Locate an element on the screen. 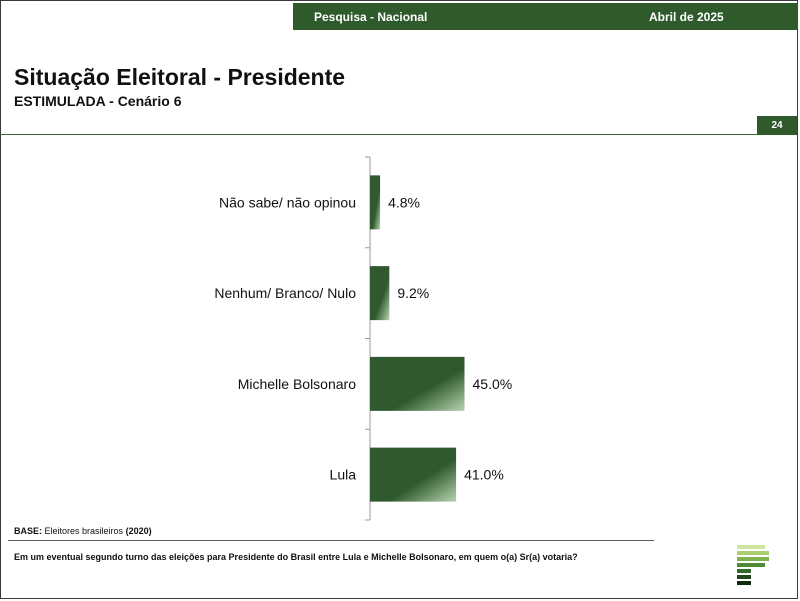 Image resolution: width=800 pixels, height=601 pixels. survey-date: Abril de 2025 is located at coordinates (686, 17).